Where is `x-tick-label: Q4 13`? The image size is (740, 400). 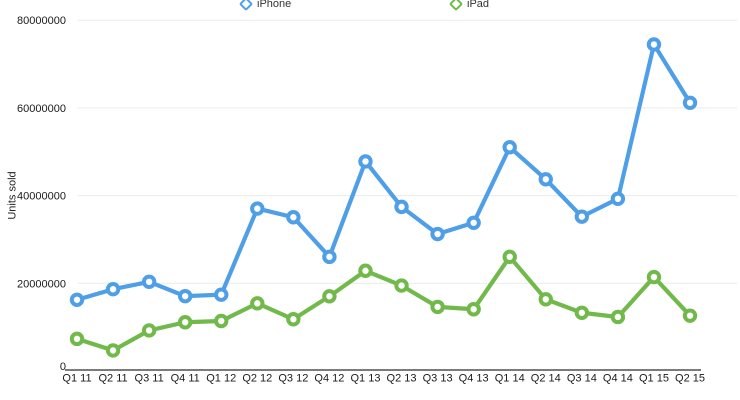 x-tick-label: Q4 13 is located at coordinates (474, 379).